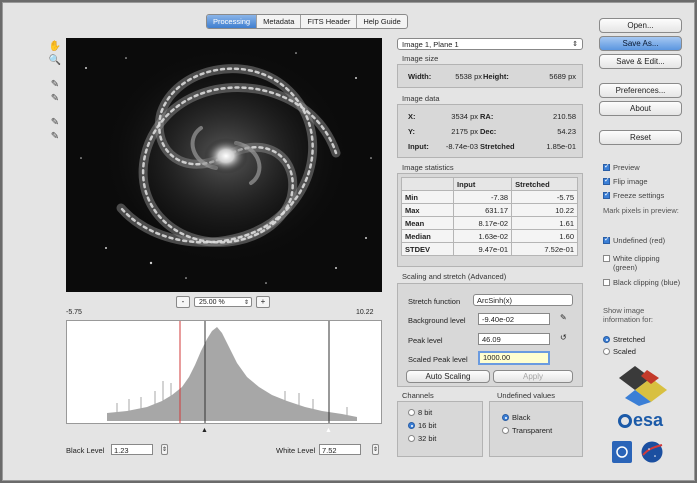 The width and height of the screenshot is (697, 483). What do you see at coordinates (563, 317) in the screenshot?
I see `picker-icon: ✎` at bounding box center [563, 317].